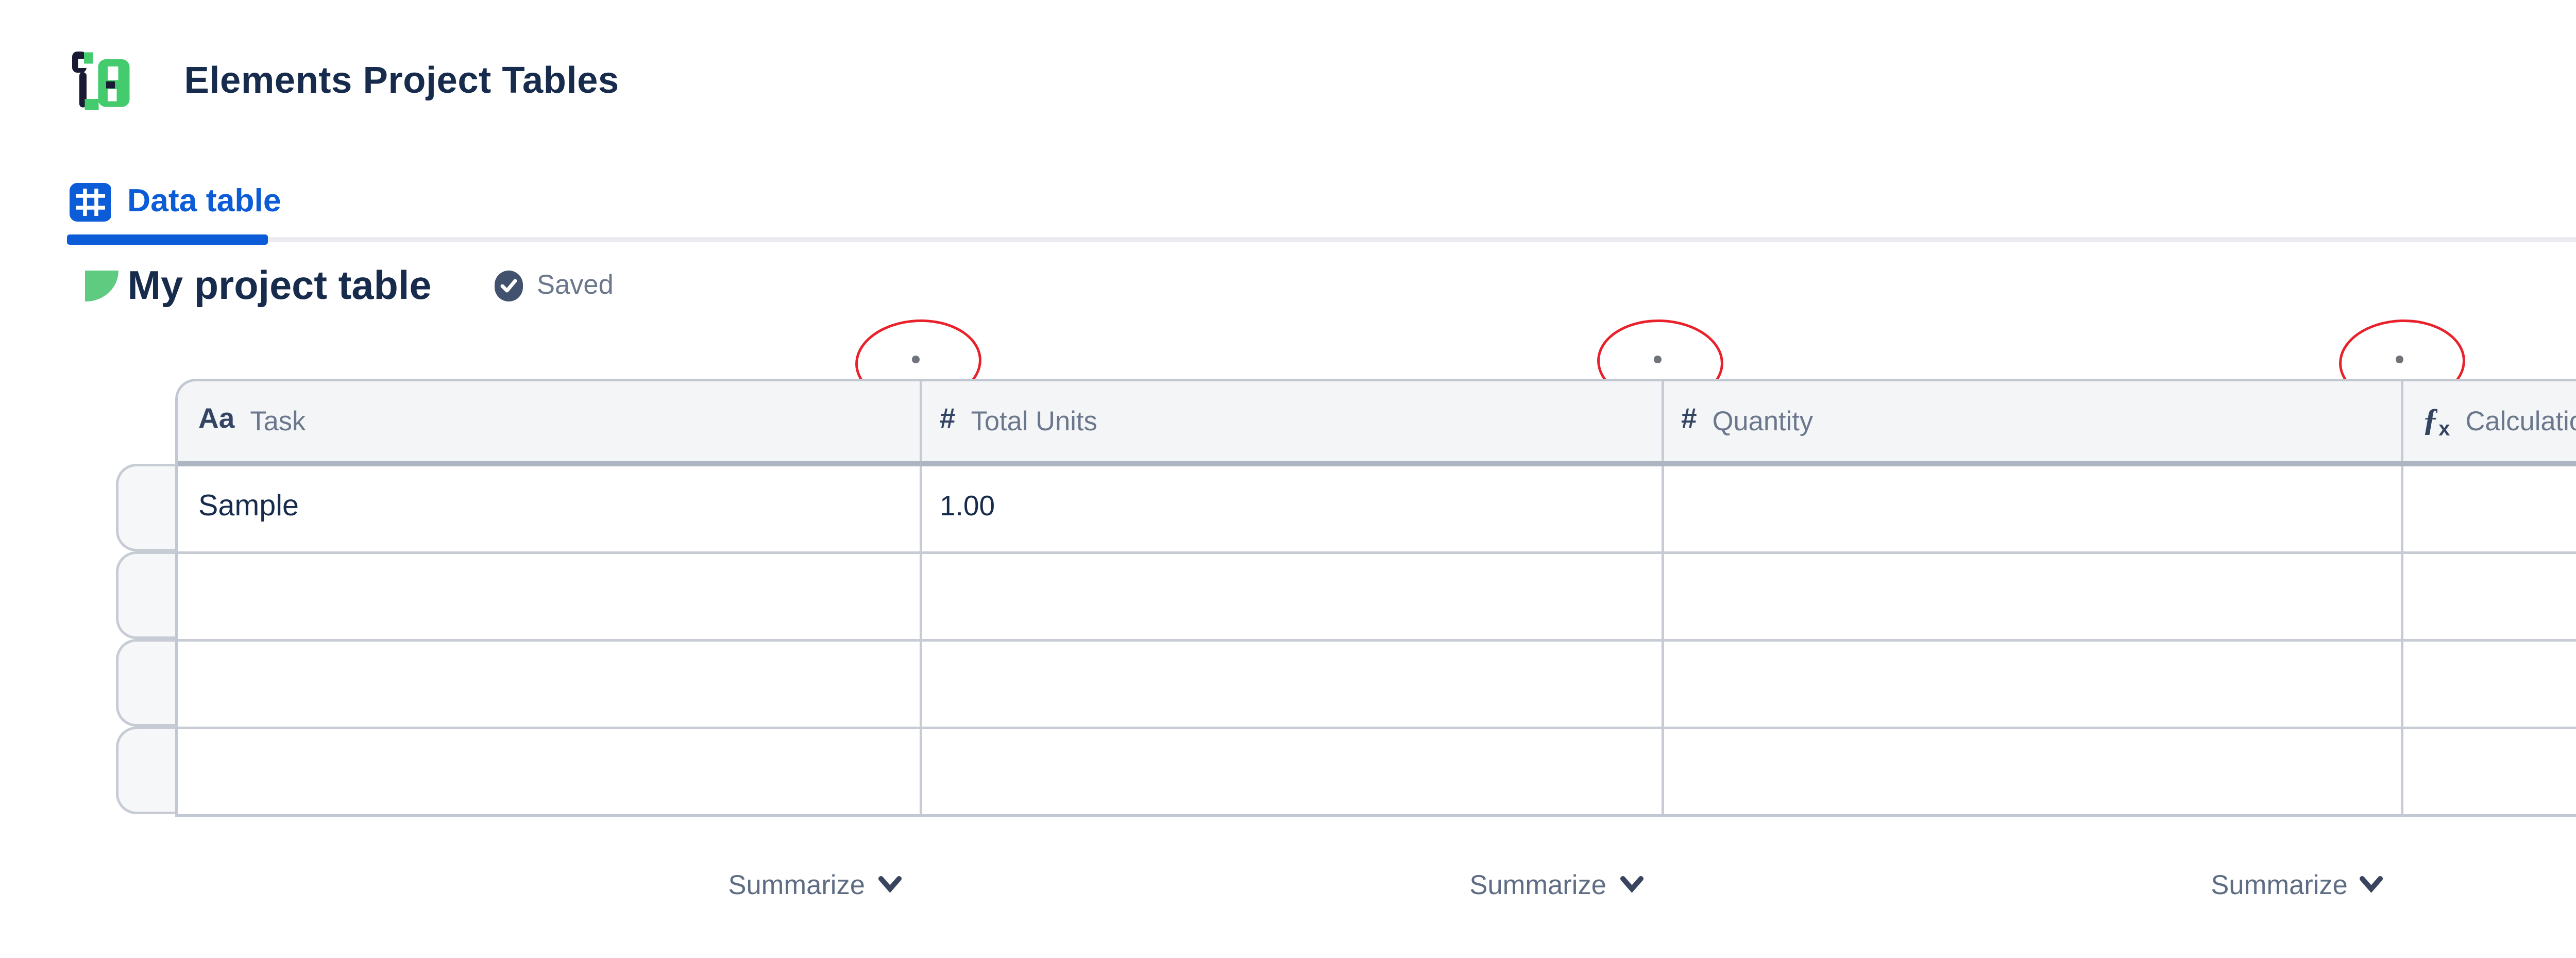 This screenshot has width=2576, height=958. What do you see at coordinates (252, 421) in the screenshot?
I see `column-header-task: Aa Task` at bounding box center [252, 421].